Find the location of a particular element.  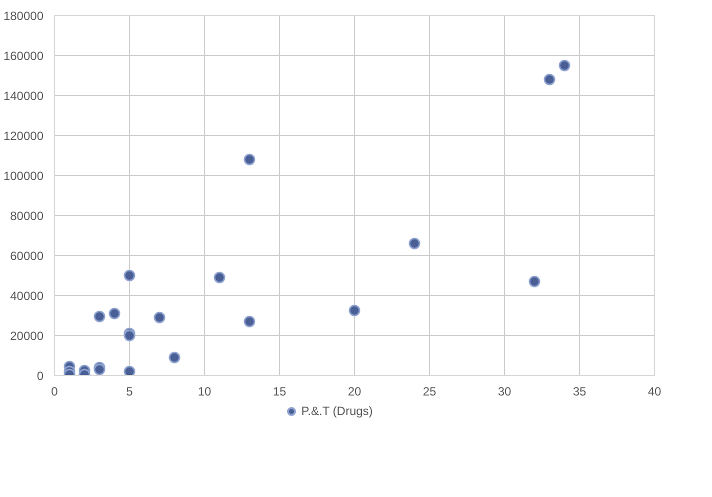

legend-label: P.&.T (Drugs) is located at coordinates (337, 411).